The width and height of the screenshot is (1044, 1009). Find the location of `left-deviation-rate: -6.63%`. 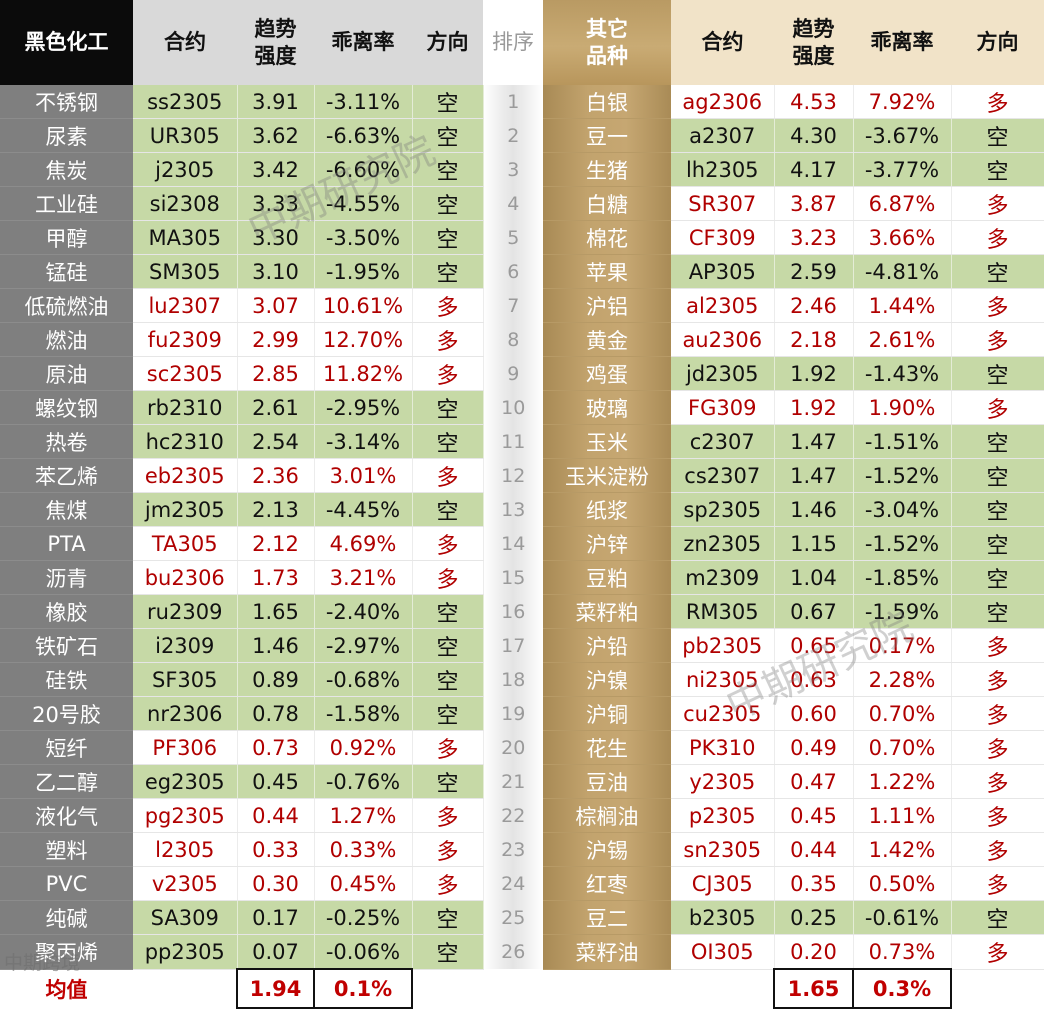

left-deviation-rate: -6.63% is located at coordinates (363, 135).